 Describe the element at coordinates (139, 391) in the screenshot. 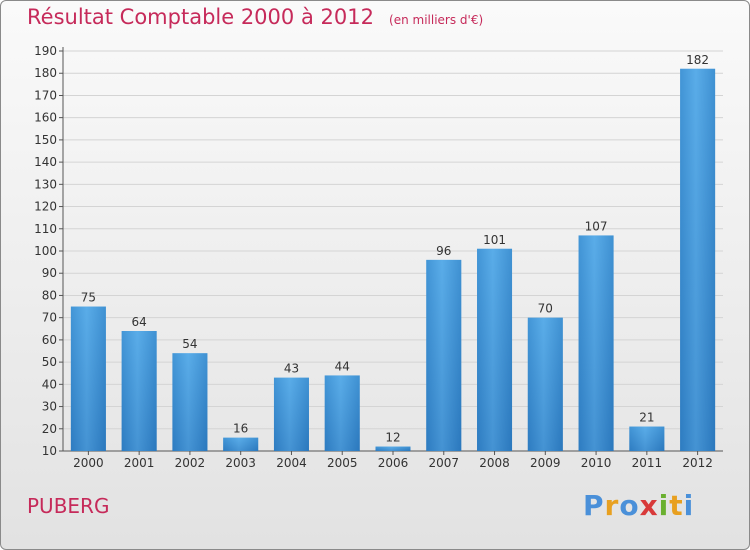

I see `bar-shade-2001` at that location.